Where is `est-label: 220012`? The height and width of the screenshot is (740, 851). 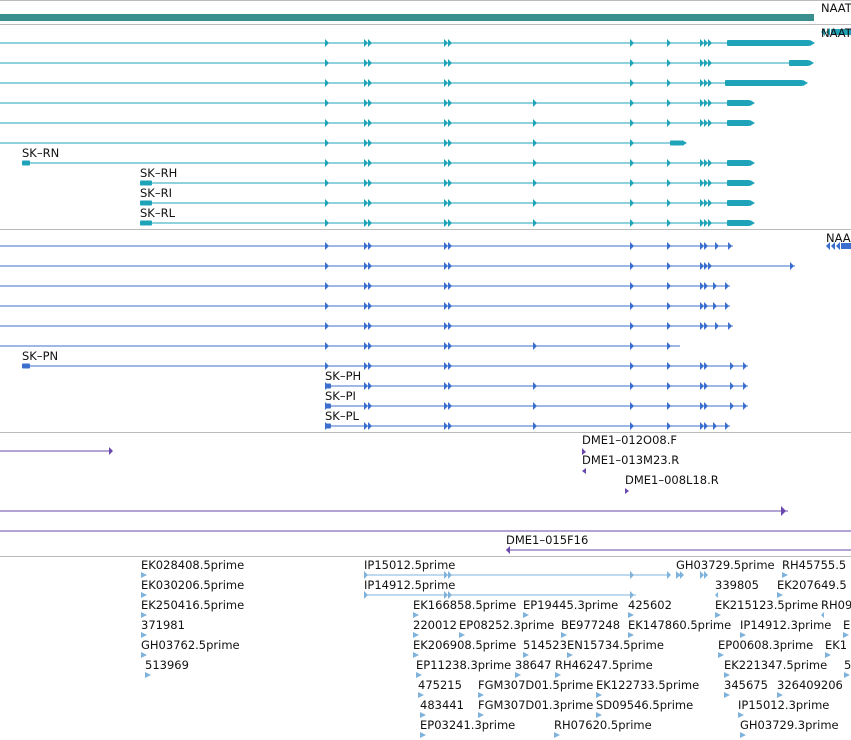 est-label: 220012 is located at coordinates (435, 625).